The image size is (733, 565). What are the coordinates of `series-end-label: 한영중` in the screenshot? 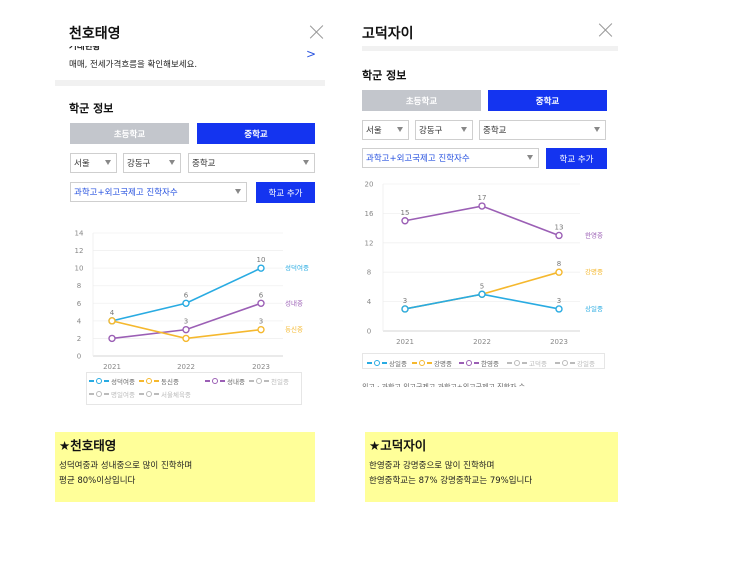 It's located at (594, 234).